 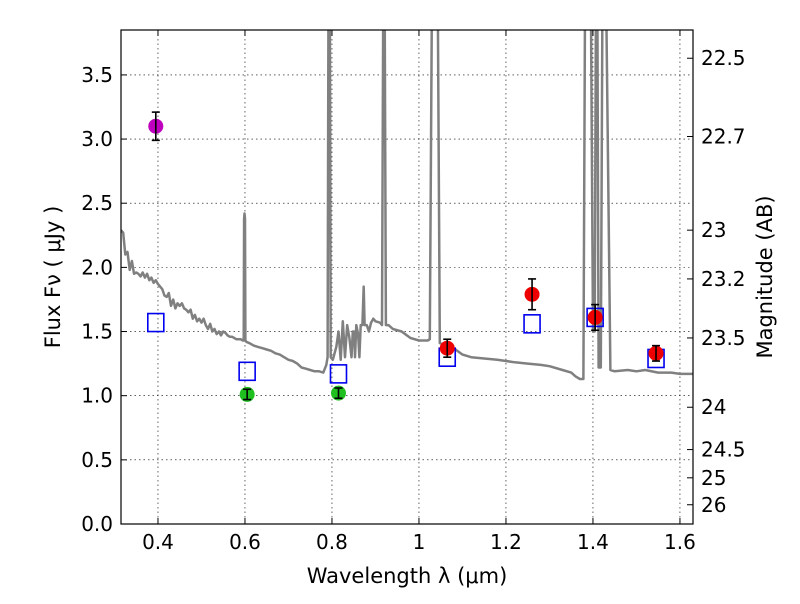 What do you see at coordinates (765, 276) in the screenshot?
I see `y2-axis-label: Magnitude (AB)` at bounding box center [765, 276].